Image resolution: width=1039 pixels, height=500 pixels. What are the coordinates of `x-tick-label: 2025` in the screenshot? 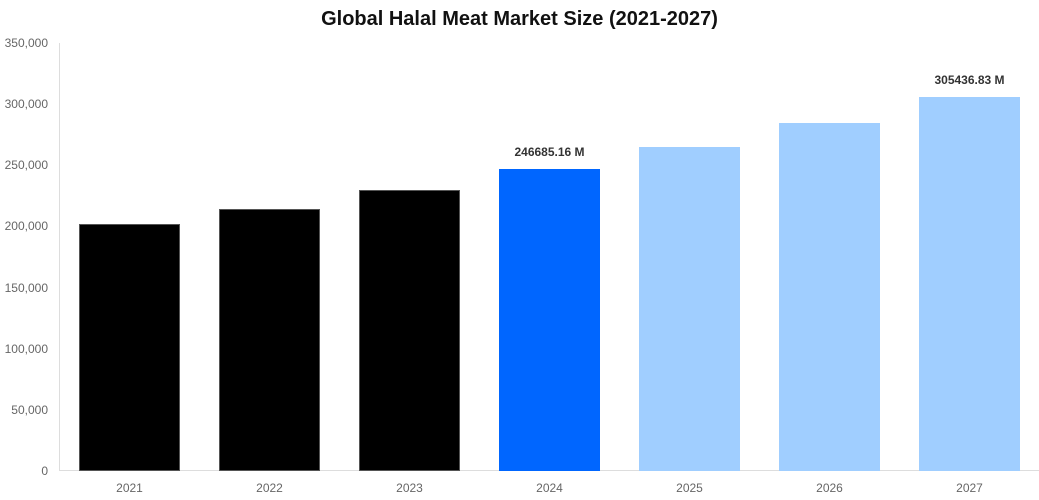 It's located at (689, 488).